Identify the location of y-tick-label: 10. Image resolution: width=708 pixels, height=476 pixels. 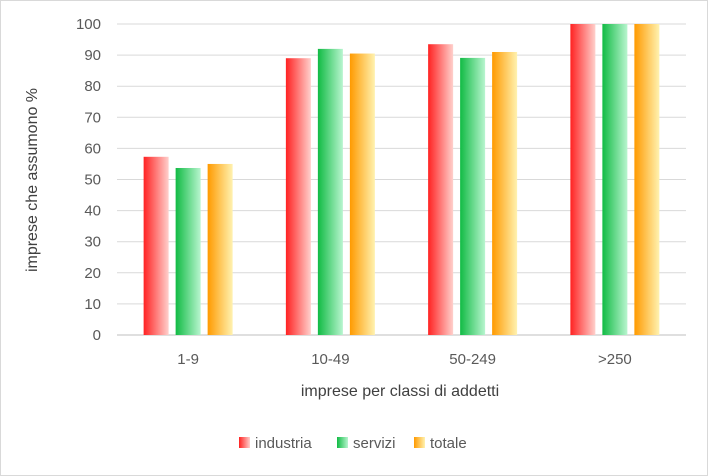
(92, 304).